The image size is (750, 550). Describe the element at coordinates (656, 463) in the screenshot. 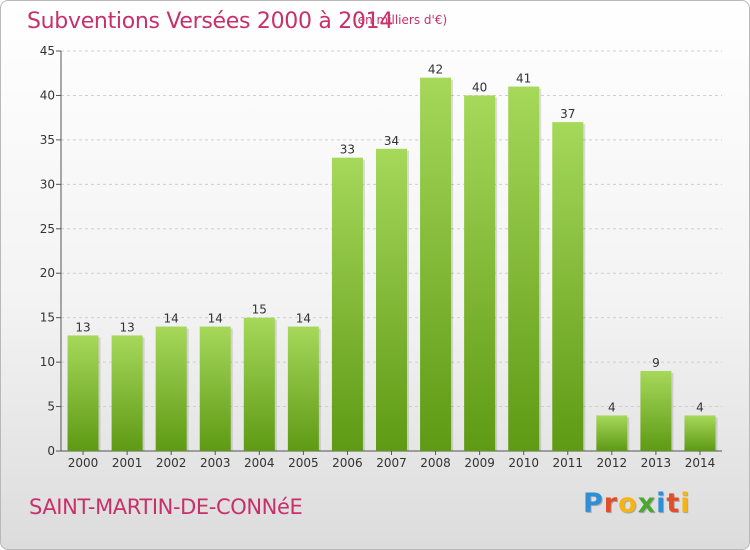

I see `x-tick-label: 2013` at that location.